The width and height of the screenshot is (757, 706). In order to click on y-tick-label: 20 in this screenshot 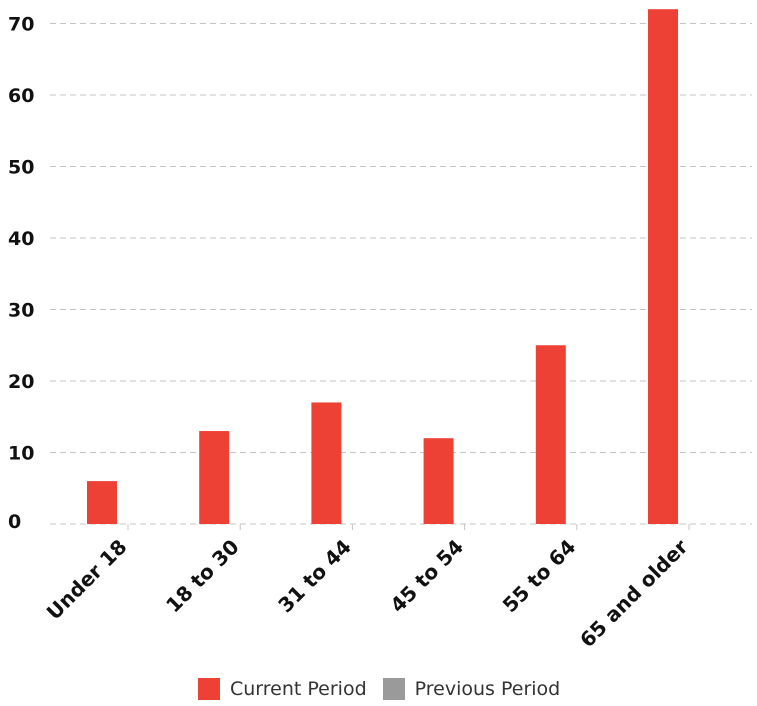, I will do `click(21, 382)`.